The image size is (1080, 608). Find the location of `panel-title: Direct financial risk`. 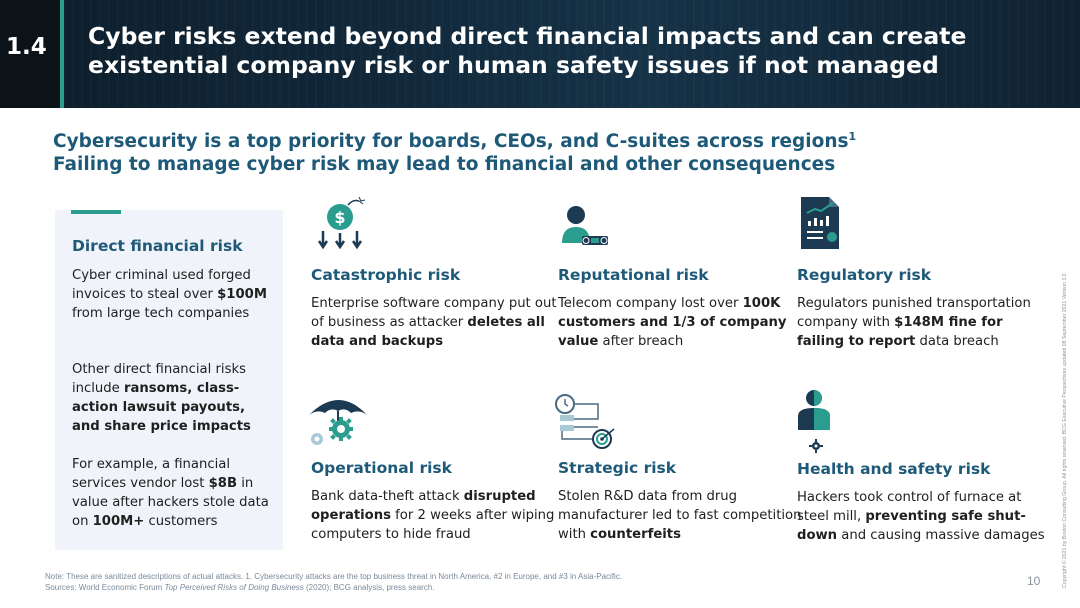

panel-title: Direct financial risk is located at coordinates (157, 246).